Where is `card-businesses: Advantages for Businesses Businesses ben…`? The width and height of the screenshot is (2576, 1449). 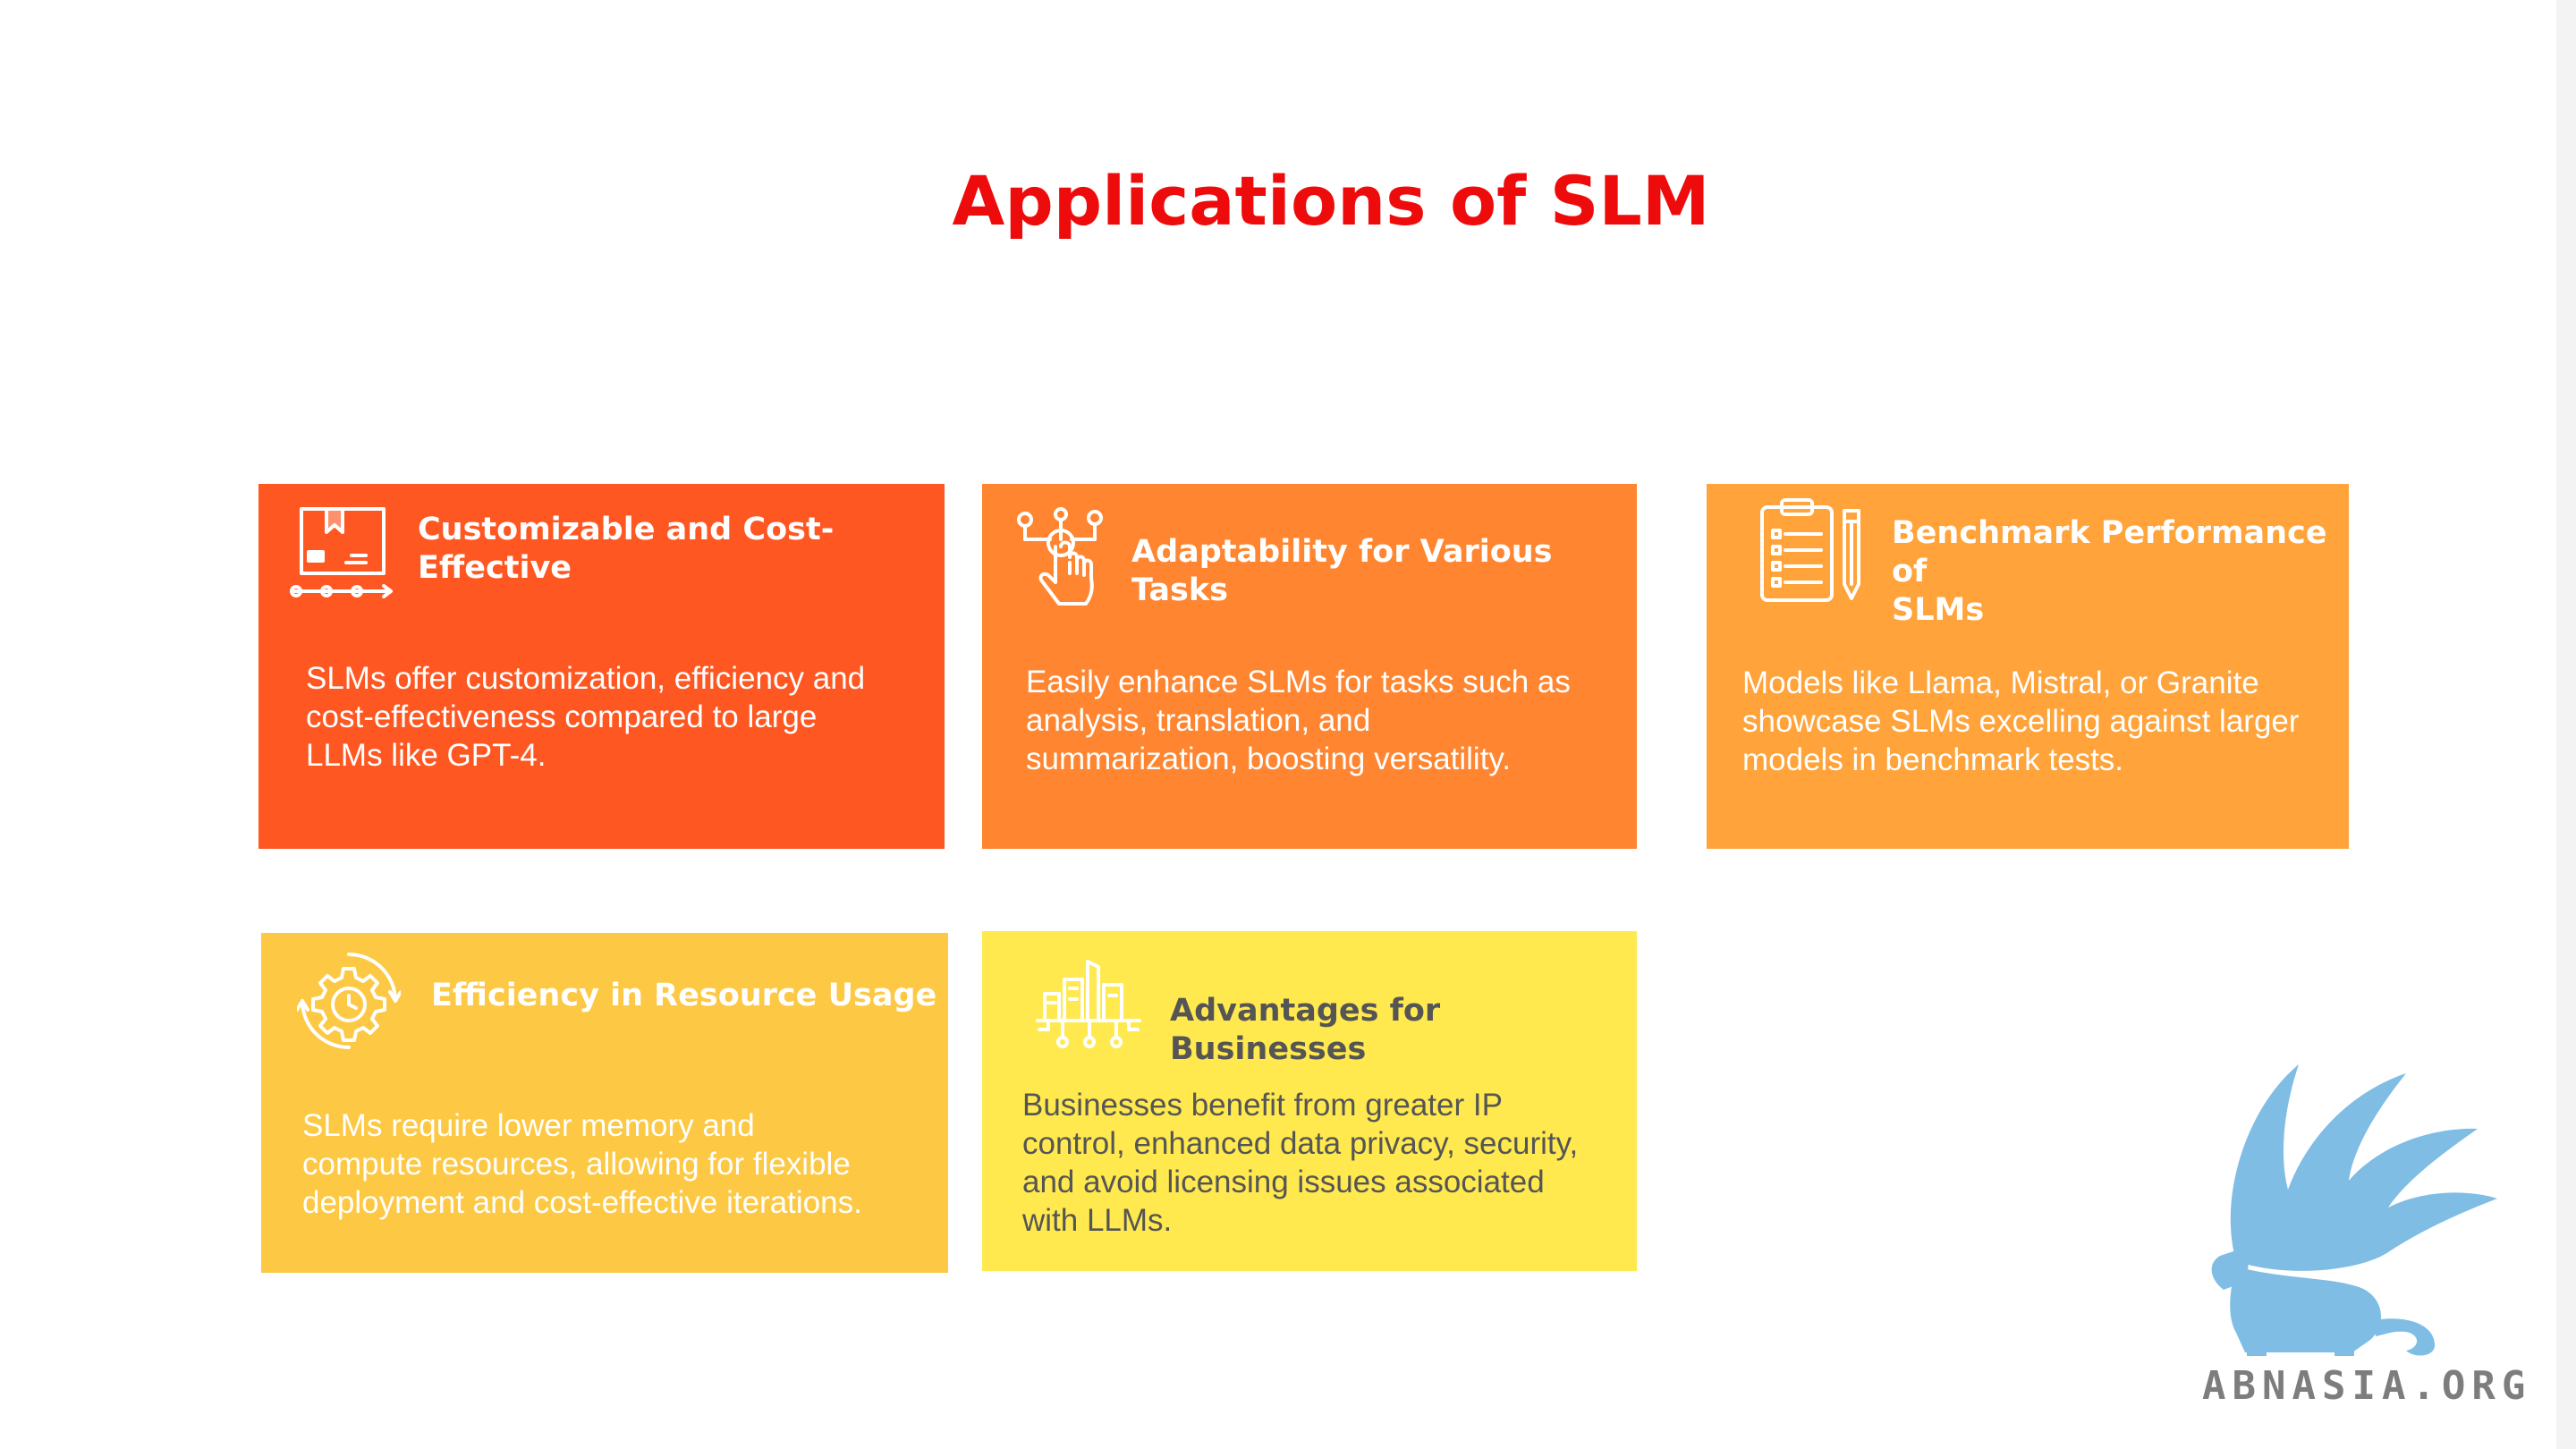
card-businesses: Advantages for Businesses Businesses ben… is located at coordinates (1309, 1101).